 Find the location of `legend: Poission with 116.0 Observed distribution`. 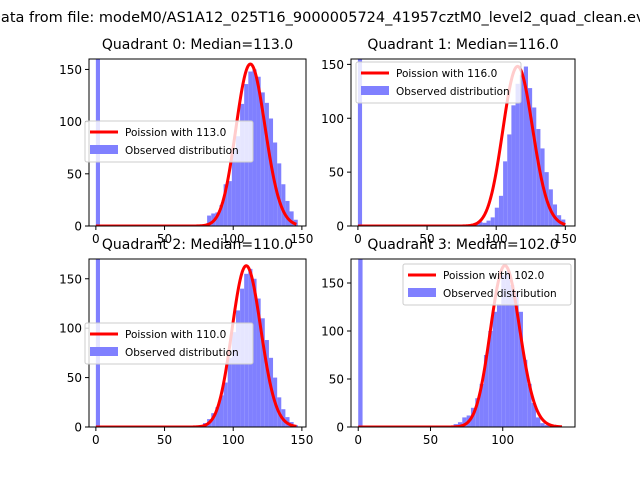

legend: Poission with 116.0 Observed distribution is located at coordinates (438, 82).